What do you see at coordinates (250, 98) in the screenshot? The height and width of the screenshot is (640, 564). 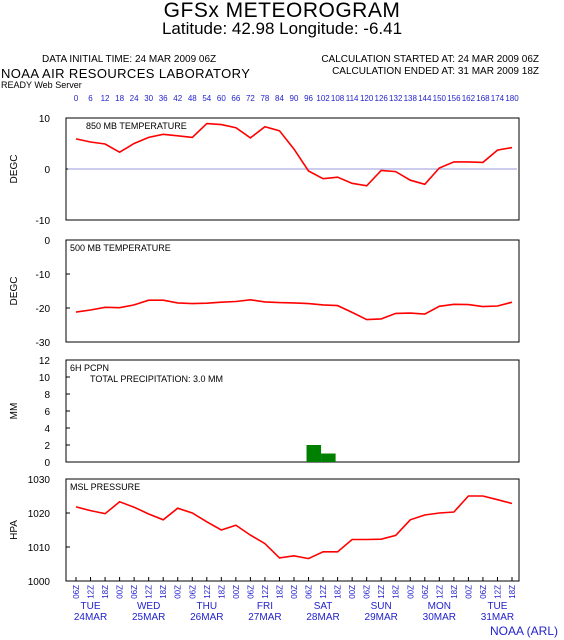 I see `top-axis-tick-label: 72` at bounding box center [250, 98].